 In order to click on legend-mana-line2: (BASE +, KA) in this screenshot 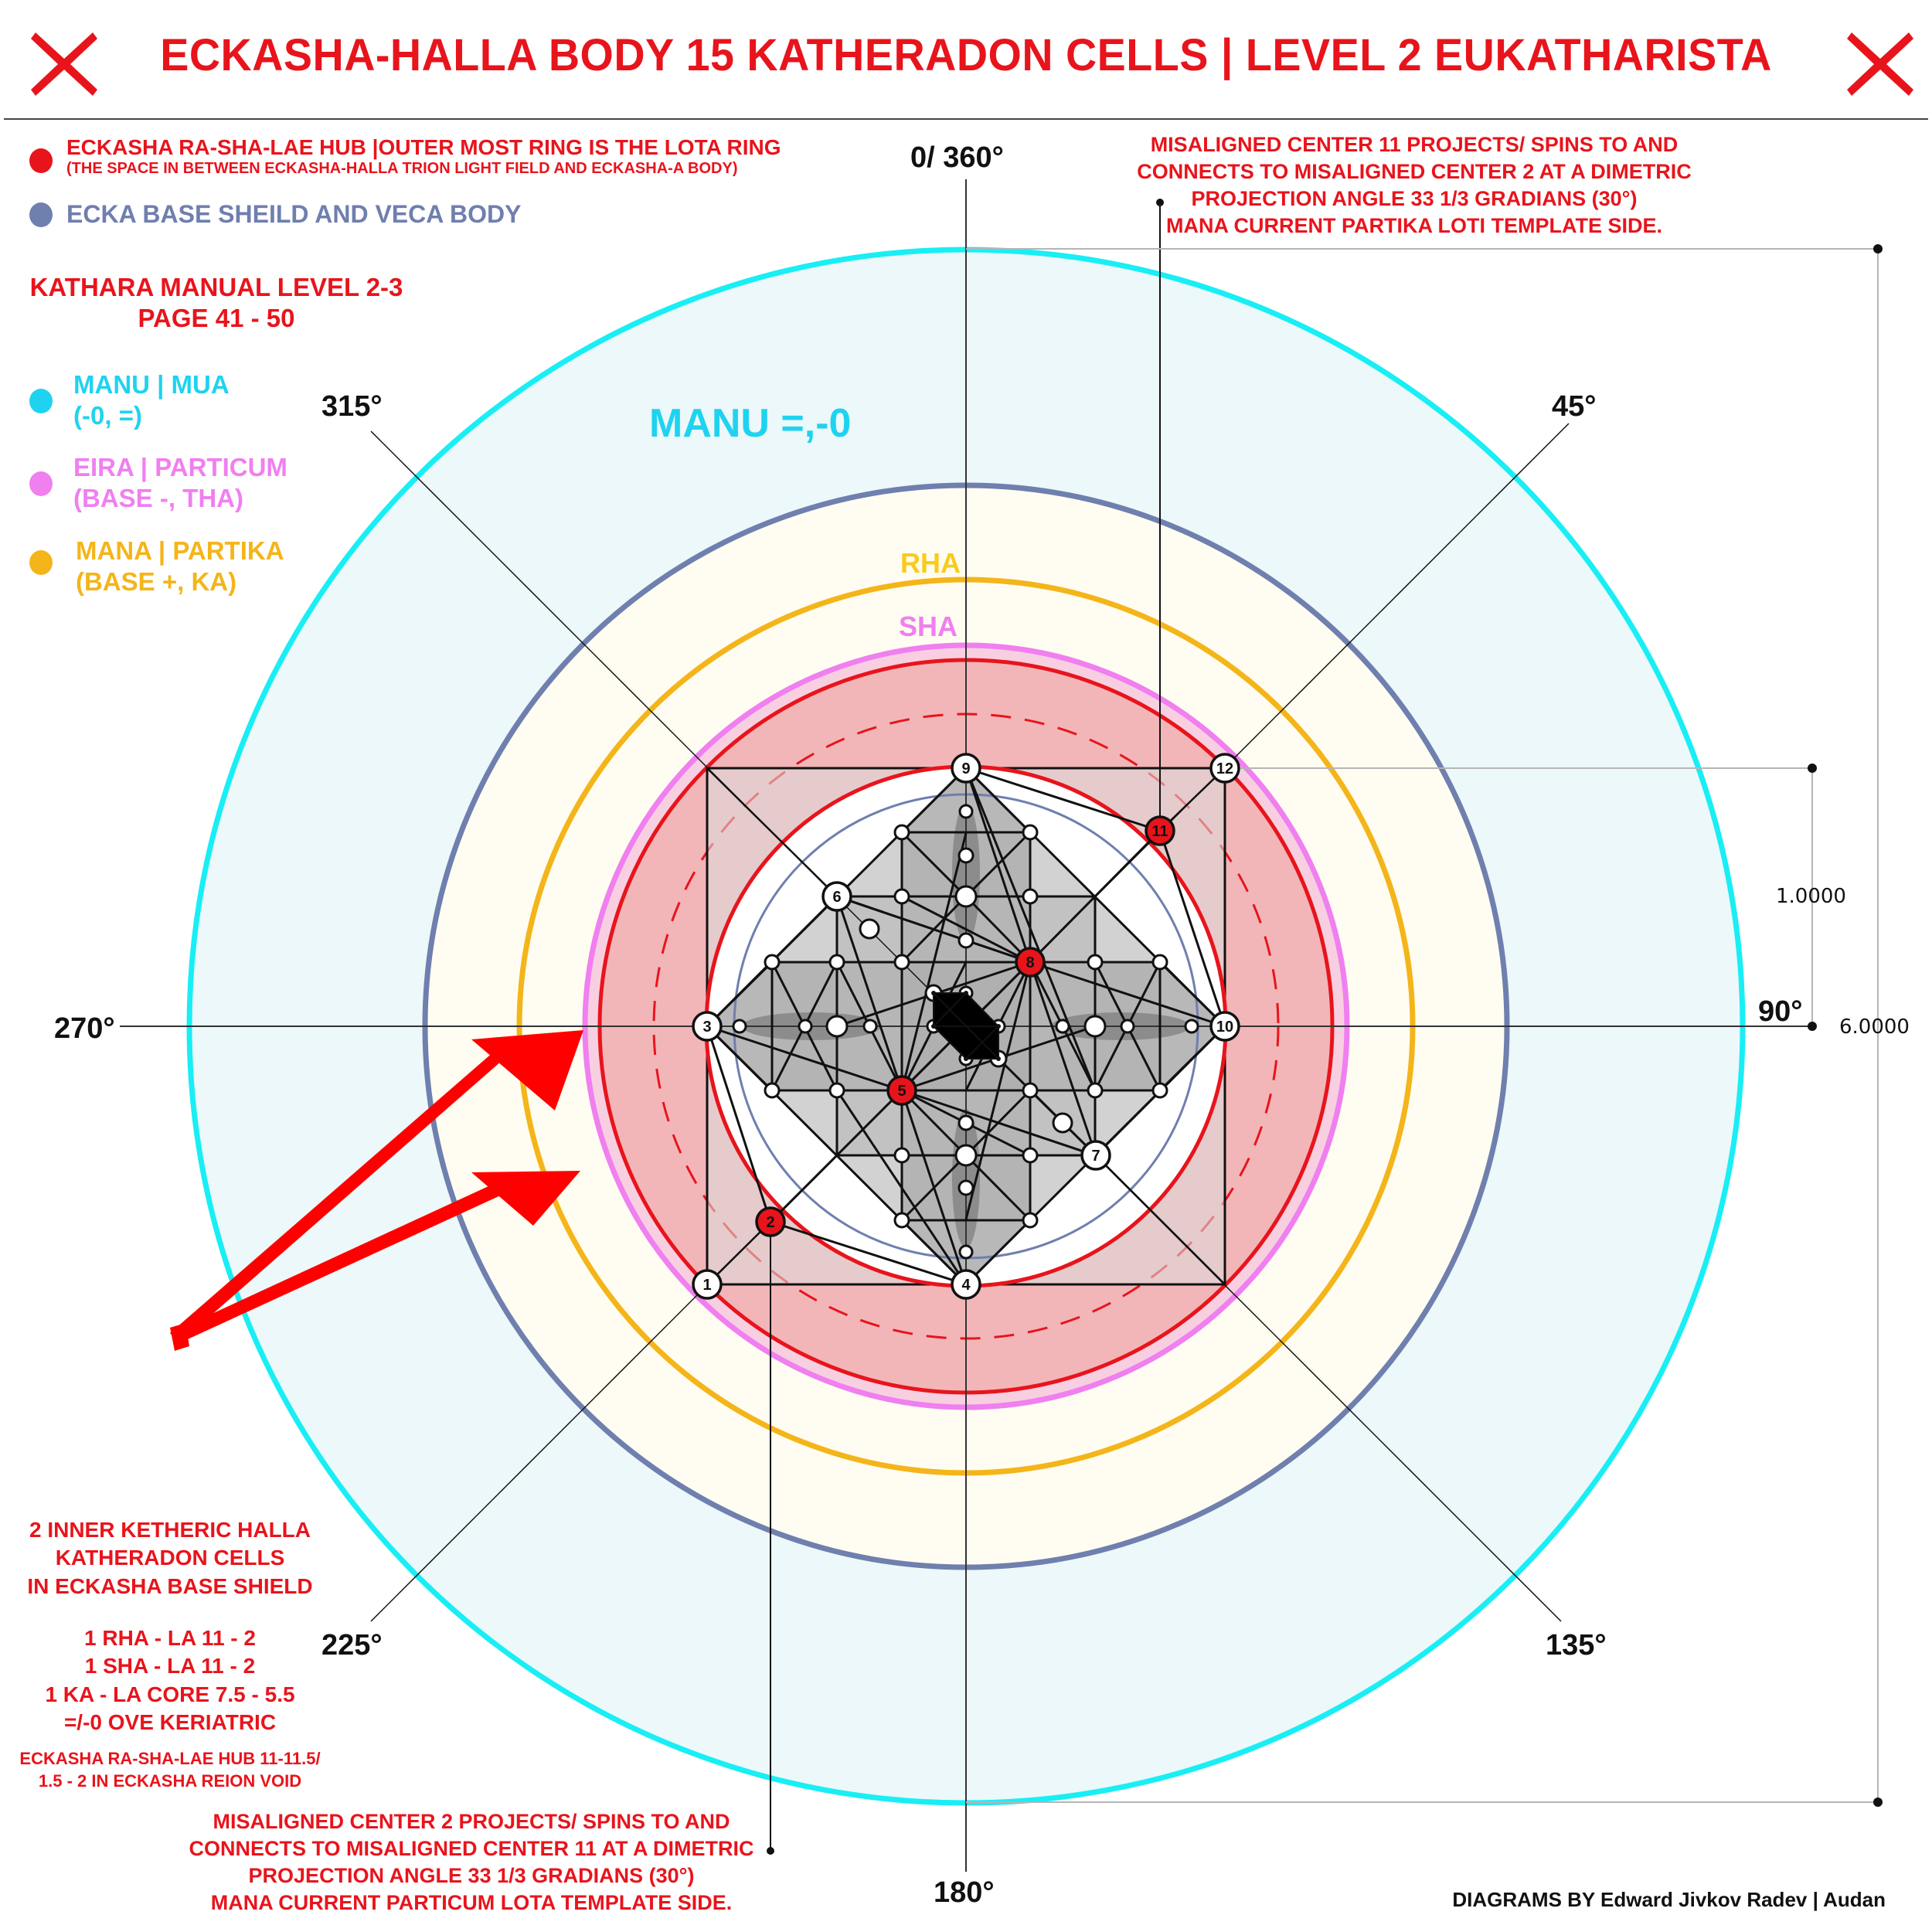, I will do `click(157, 581)`.